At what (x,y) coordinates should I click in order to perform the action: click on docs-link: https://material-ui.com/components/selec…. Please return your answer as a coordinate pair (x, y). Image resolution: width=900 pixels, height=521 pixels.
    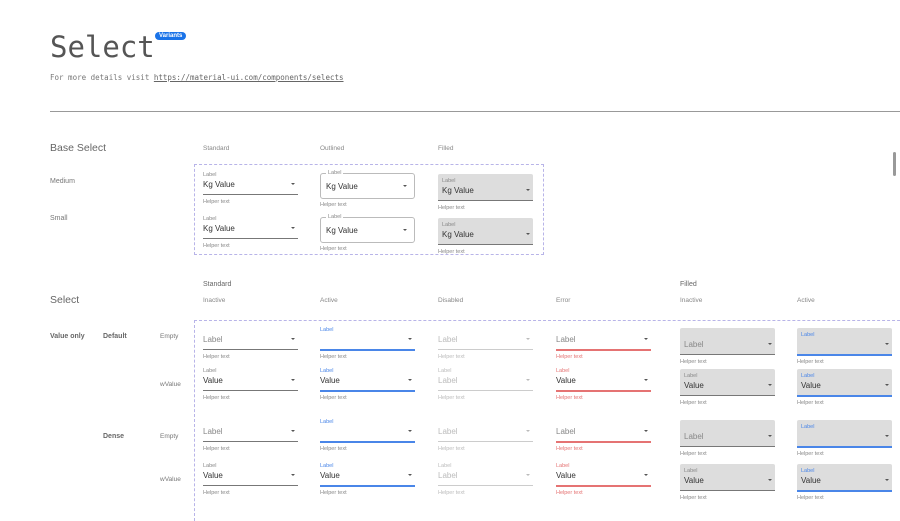
    Looking at the image, I should click on (248, 77).